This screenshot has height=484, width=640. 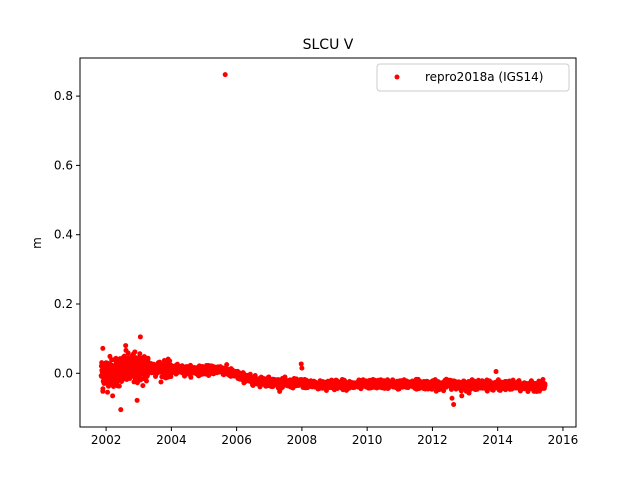 I want to click on x-tick-label: 2014, so click(x=497, y=440).